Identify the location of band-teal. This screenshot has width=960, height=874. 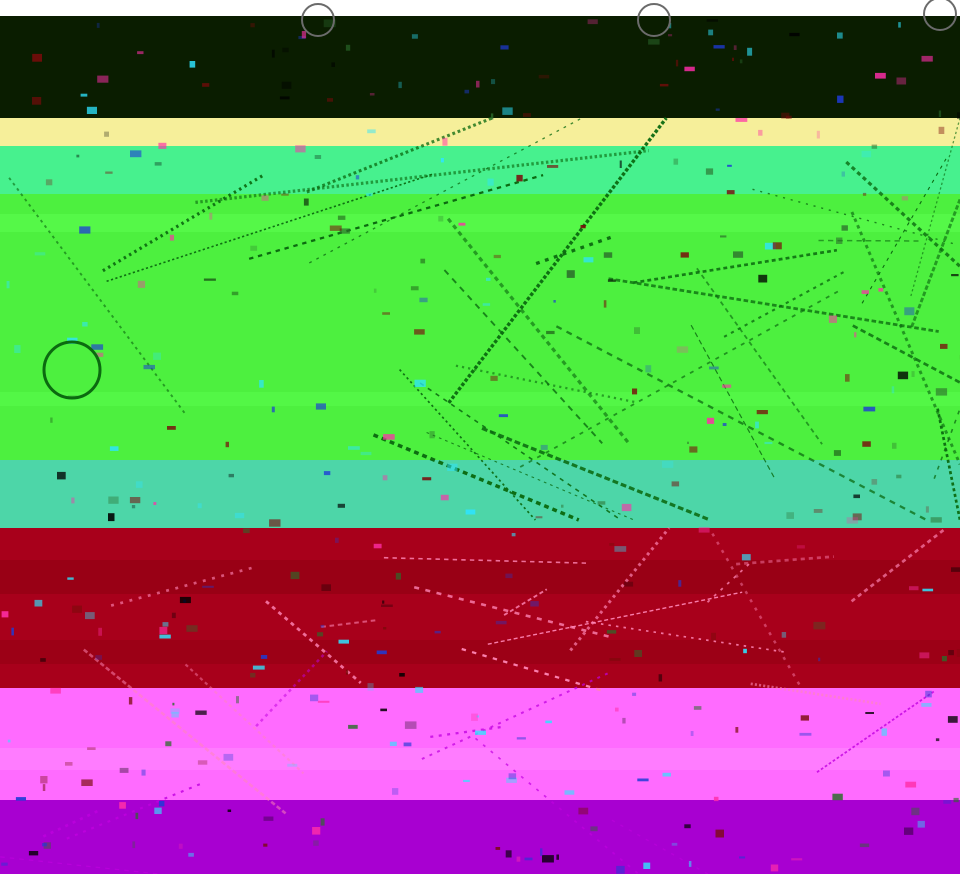
(480, 494).